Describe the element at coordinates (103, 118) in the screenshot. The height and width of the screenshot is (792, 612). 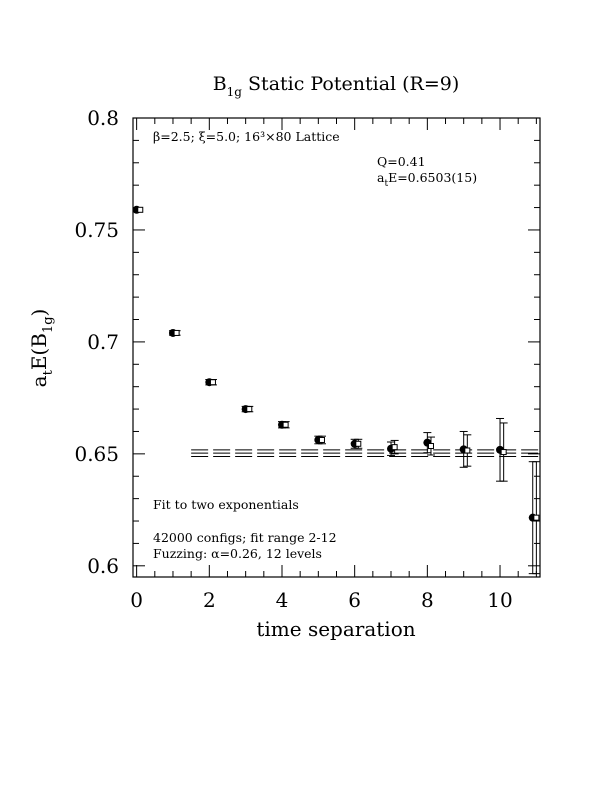
I see `y-tick-label: 0.8` at that location.